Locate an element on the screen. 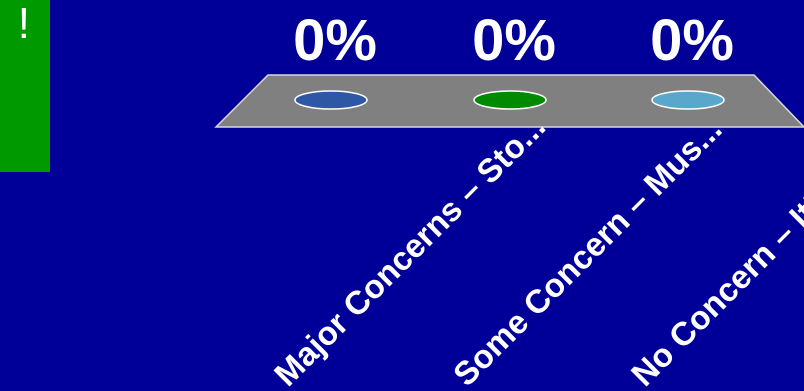  percent-label-group: 0% 0% 0% is located at coordinates (513, 40).